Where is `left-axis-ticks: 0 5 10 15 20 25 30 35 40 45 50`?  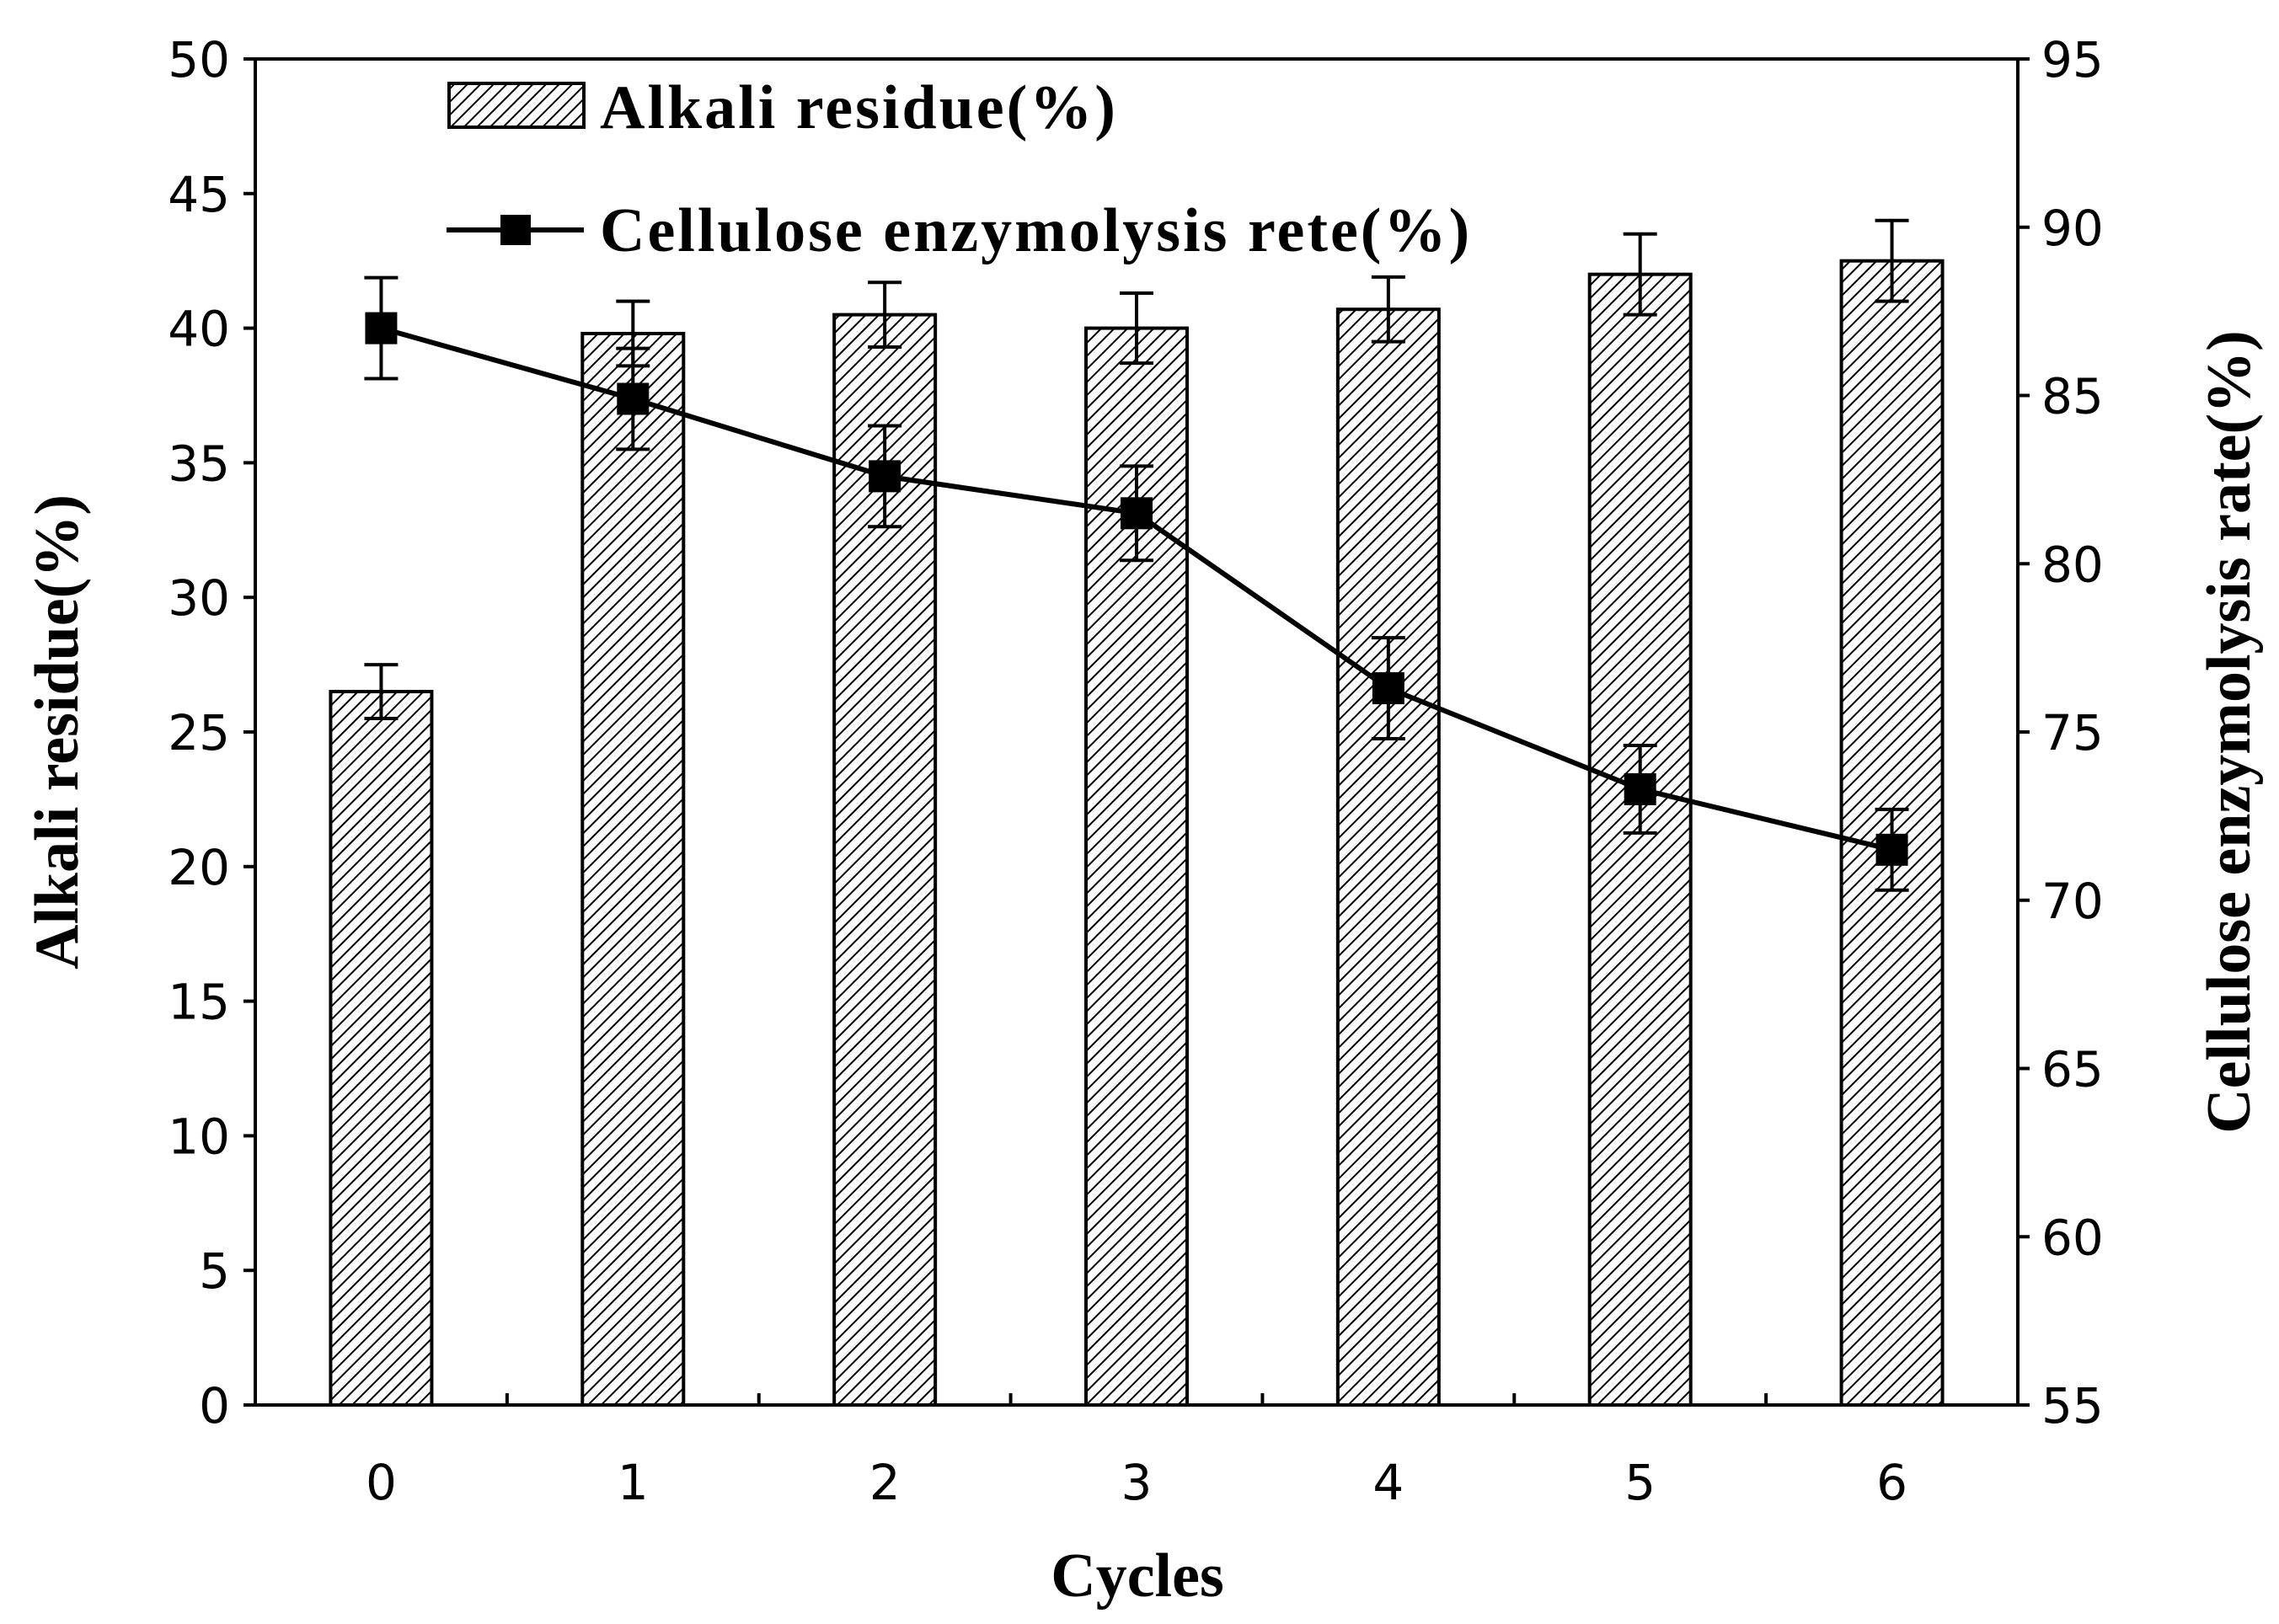
left-axis-ticks: 0 5 10 15 20 25 30 35 40 45 50 is located at coordinates (211, 732).